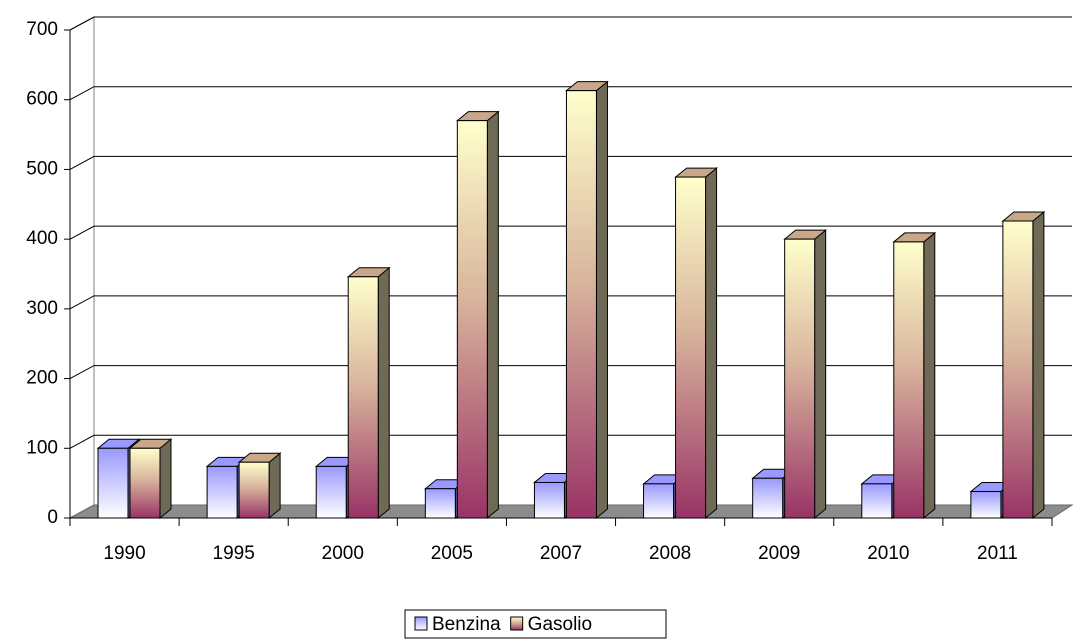 The height and width of the screenshot is (639, 1074). I want to click on back-wall, so click(82, 267).